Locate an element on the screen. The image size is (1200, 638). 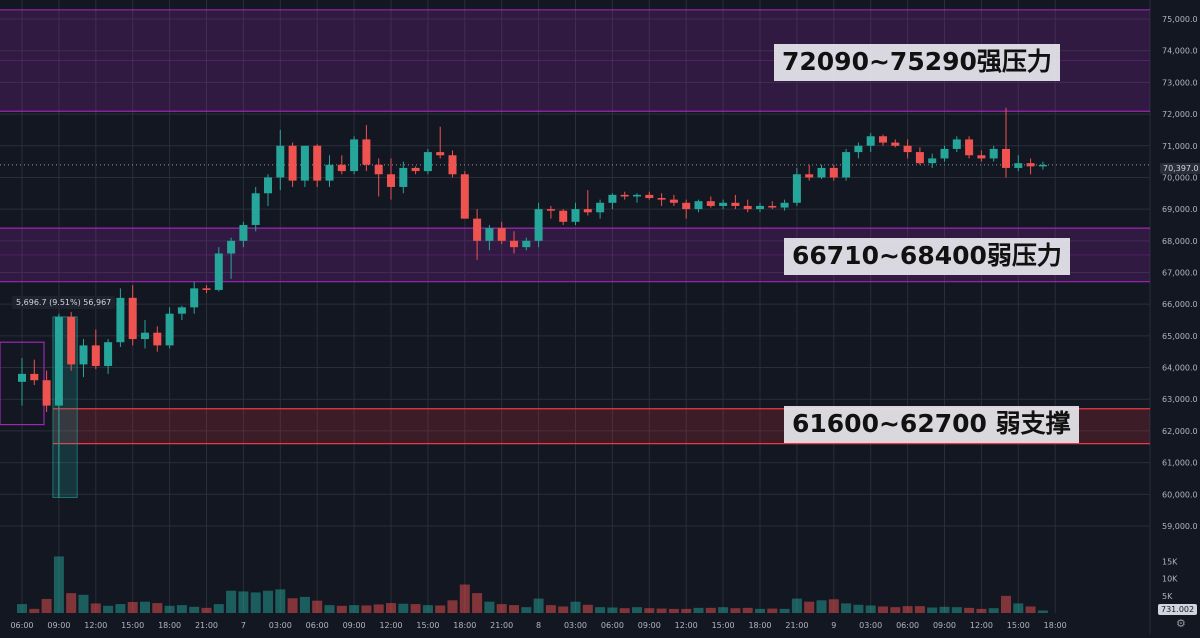
settings-gear-icon: ⚙ is located at coordinates (1181, 623).